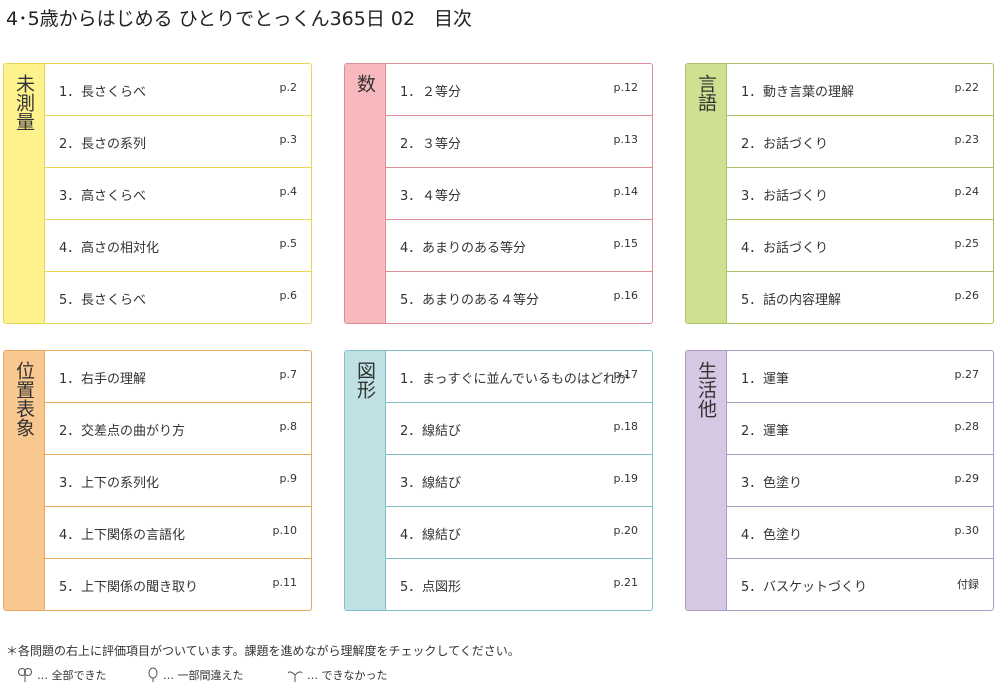 The width and height of the screenshot is (1000, 687). Describe the element at coordinates (519, 429) in the screenshot. I see `toc-row: 2． 線結び p.18` at that location.